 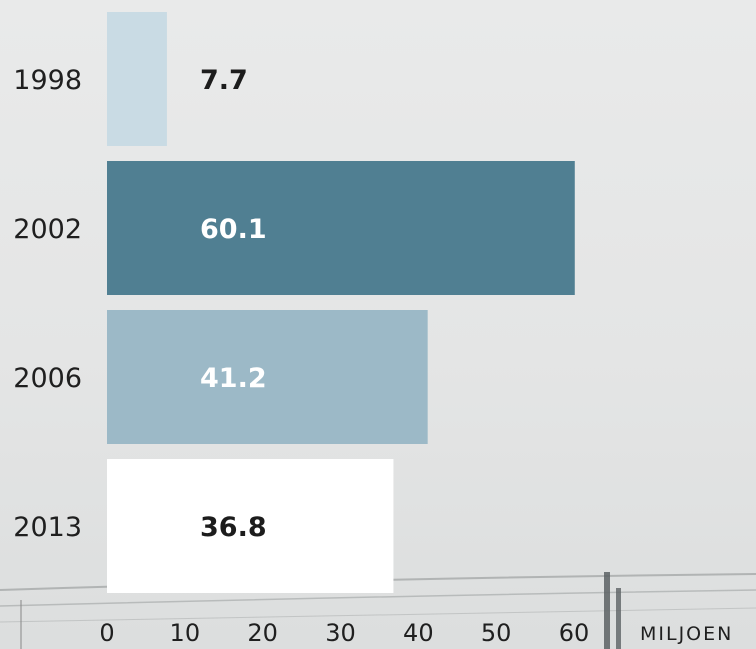 What do you see at coordinates (686, 634) in the screenshot?
I see `x-axis-unit-label: MILJOEN` at bounding box center [686, 634].